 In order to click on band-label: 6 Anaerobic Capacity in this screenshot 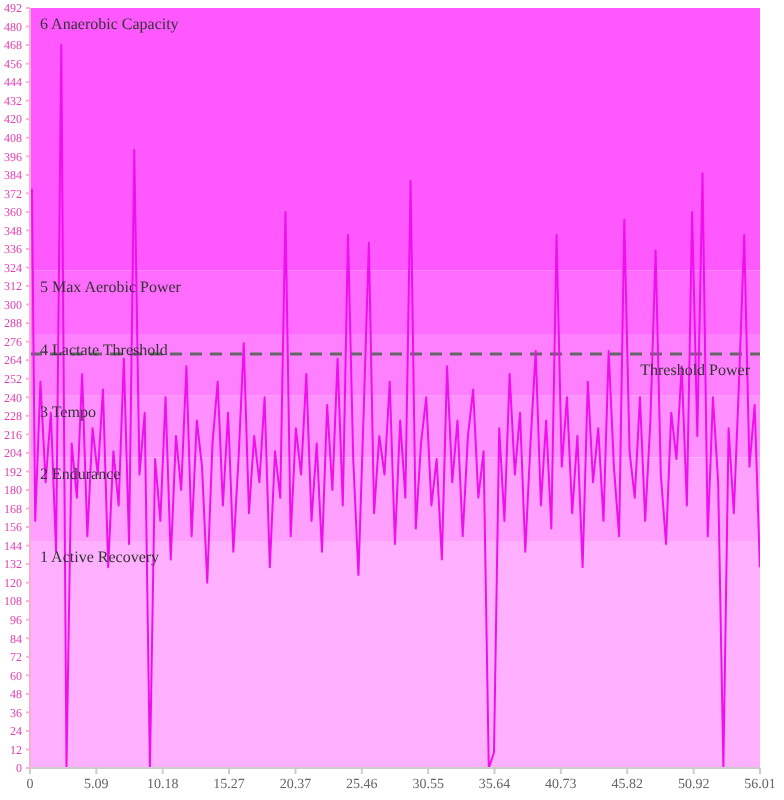, I will do `click(109, 24)`.